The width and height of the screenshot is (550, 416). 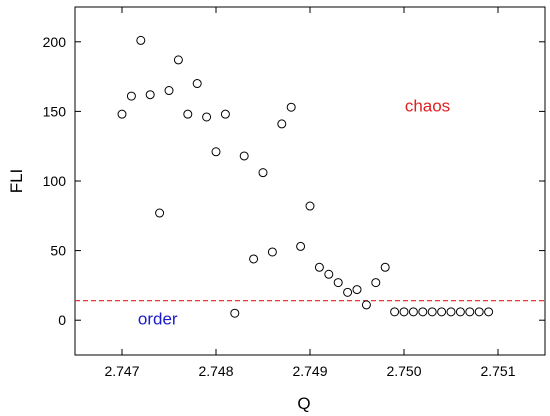 I want to click on annotation-chaos: chaos, so click(x=427, y=105).